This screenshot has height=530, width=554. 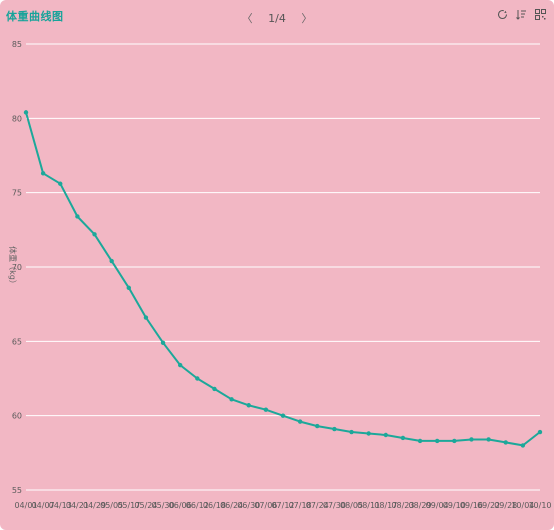 I want to click on y-axis-label: 体重（kg）, so click(x=13, y=267).